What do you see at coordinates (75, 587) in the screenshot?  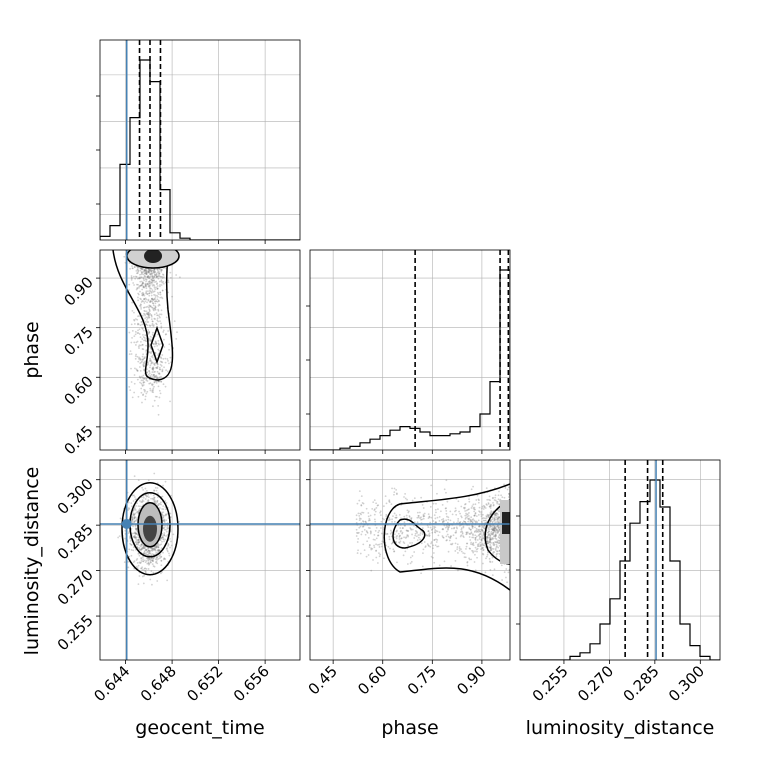 I see `y-tick-label: 0.270` at bounding box center [75, 587].